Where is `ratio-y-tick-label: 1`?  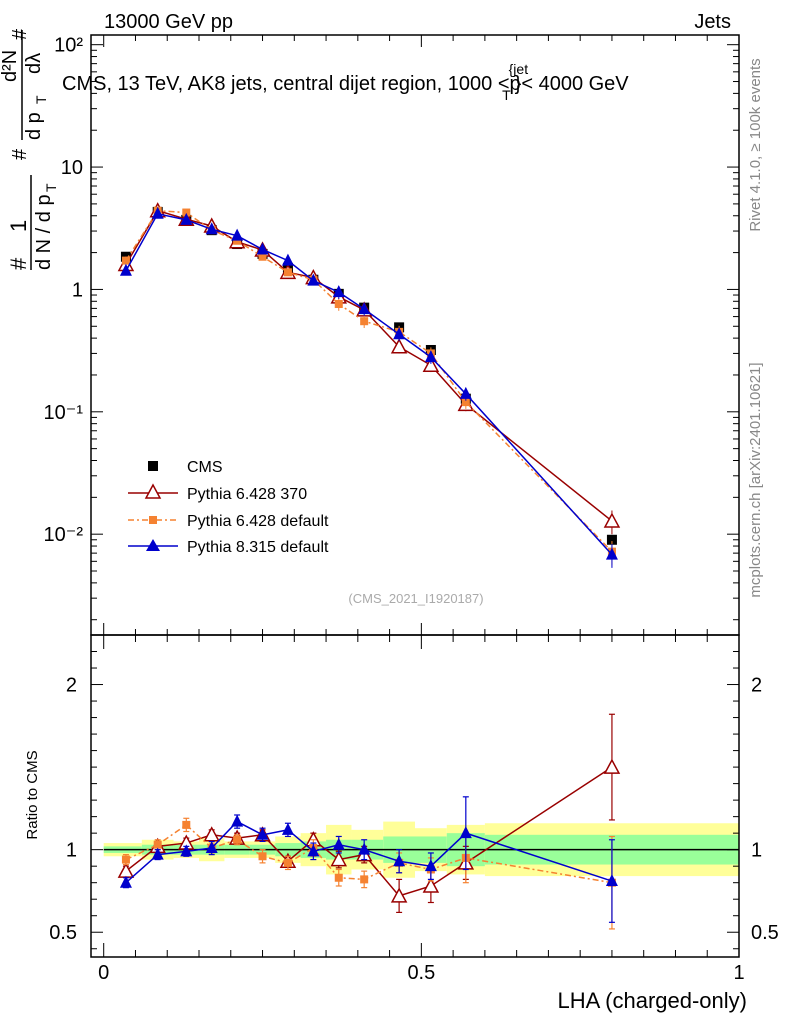 ratio-y-tick-label: 1 is located at coordinates (71, 851).